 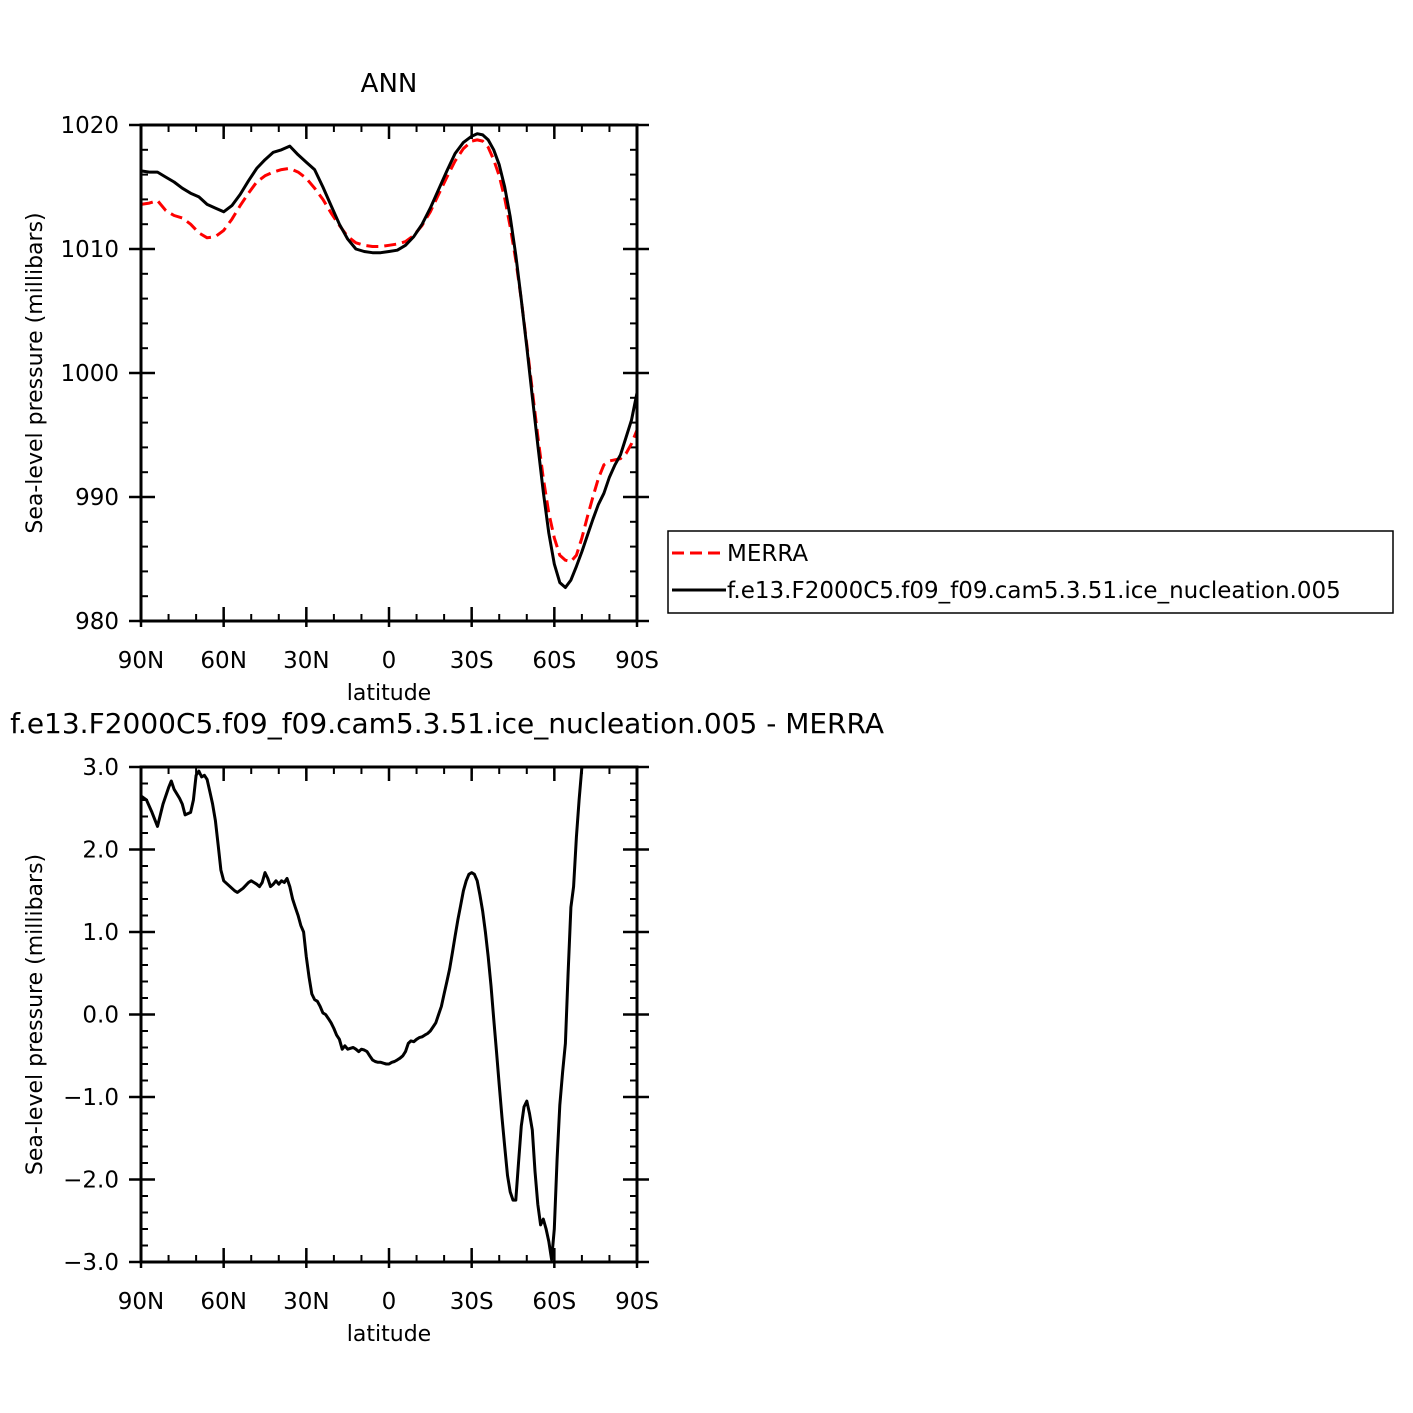 What do you see at coordinates (97, 498) in the screenshot?
I see `y-tick-label: 990` at bounding box center [97, 498].